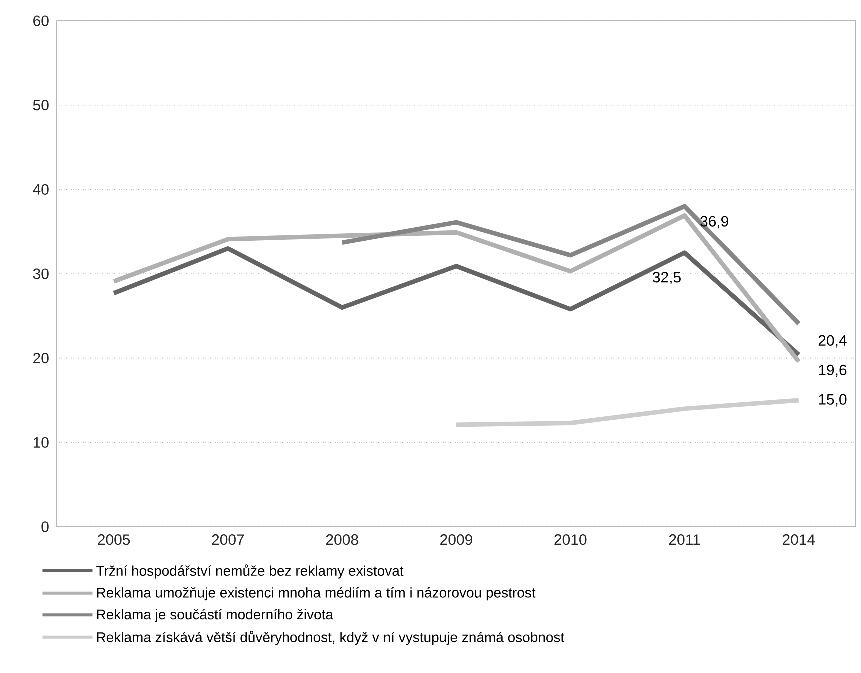 Image resolution: width=861 pixels, height=673 pixels. Describe the element at coordinates (799, 540) in the screenshot. I see `x-tick-label: 2014` at that location.